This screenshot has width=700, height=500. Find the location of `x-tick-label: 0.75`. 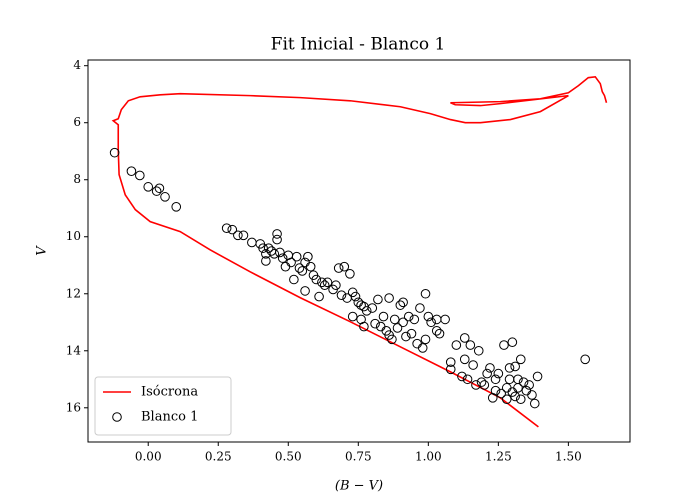

x-tick-label: 0.75 is located at coordinates (358, 457).